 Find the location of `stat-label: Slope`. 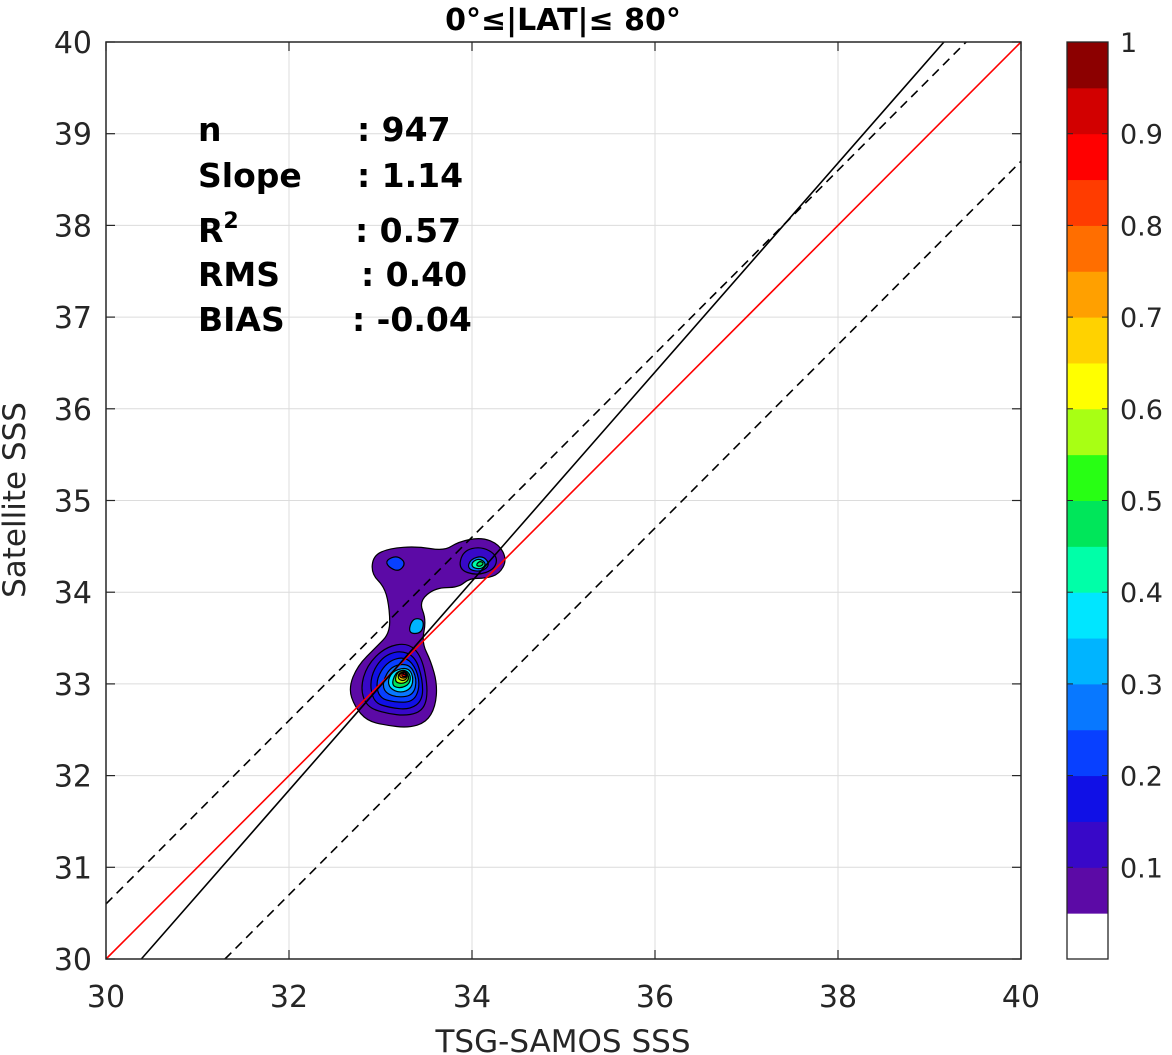

stat-label: Slope is located at coordinates (250, 175).